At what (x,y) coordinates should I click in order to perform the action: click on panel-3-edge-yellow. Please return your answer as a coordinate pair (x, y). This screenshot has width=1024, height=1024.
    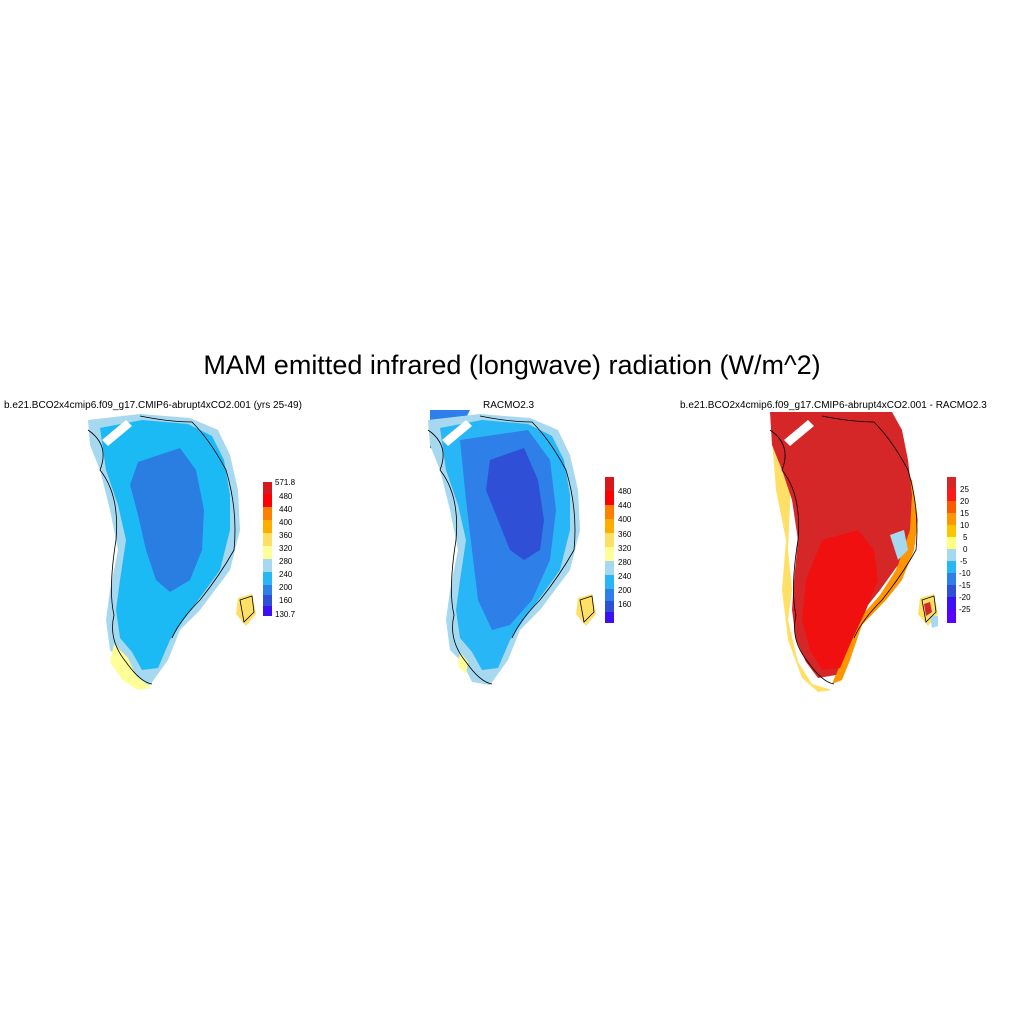
    Looking at the image, I should click on (802, 566).